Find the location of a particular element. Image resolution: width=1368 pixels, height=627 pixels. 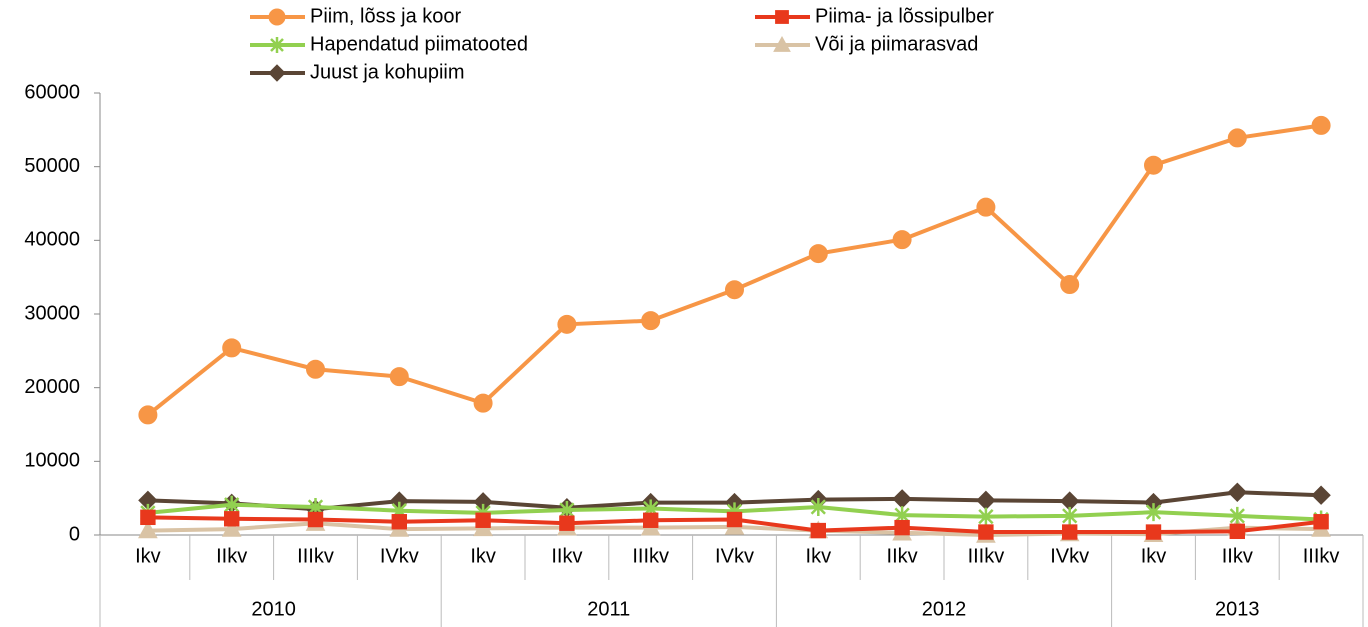

group-label: 2013 is located at coordinates (1237, 609).